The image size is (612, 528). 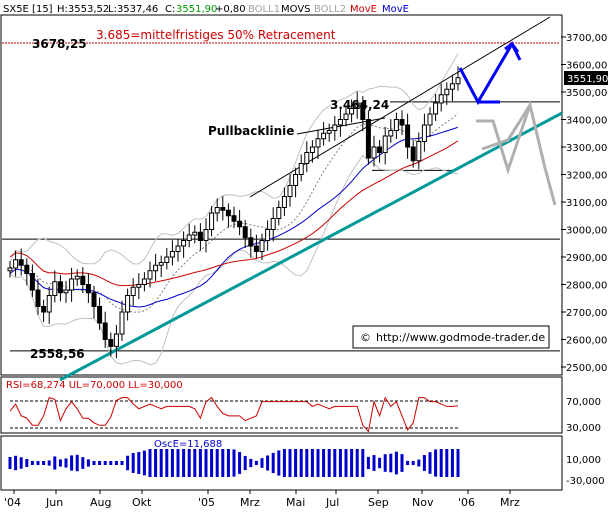 I want to click on header-symbol: SX5E [15], so click(x=28, y=9).